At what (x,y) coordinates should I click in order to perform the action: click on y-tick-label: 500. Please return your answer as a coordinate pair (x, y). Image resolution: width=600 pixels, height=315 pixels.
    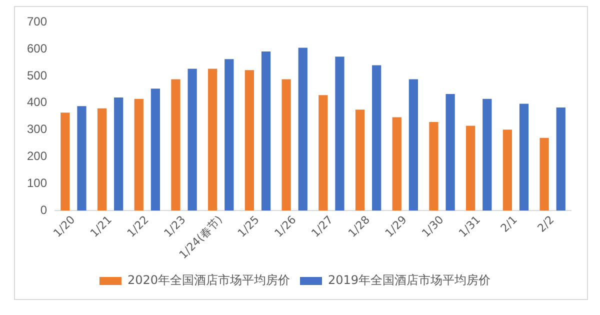
    Looking at the image, I should click on (37, 75).